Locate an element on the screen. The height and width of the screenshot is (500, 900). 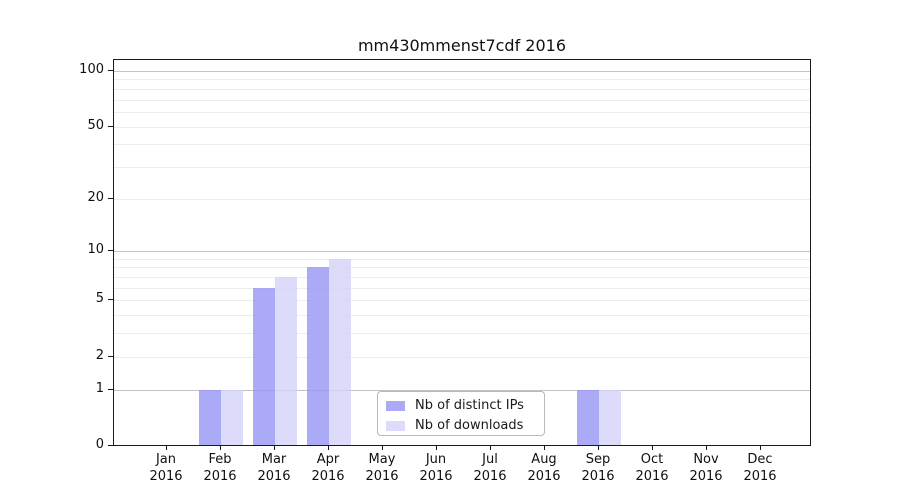
x-tick-month: Aug is located at coordinates (544, 459).